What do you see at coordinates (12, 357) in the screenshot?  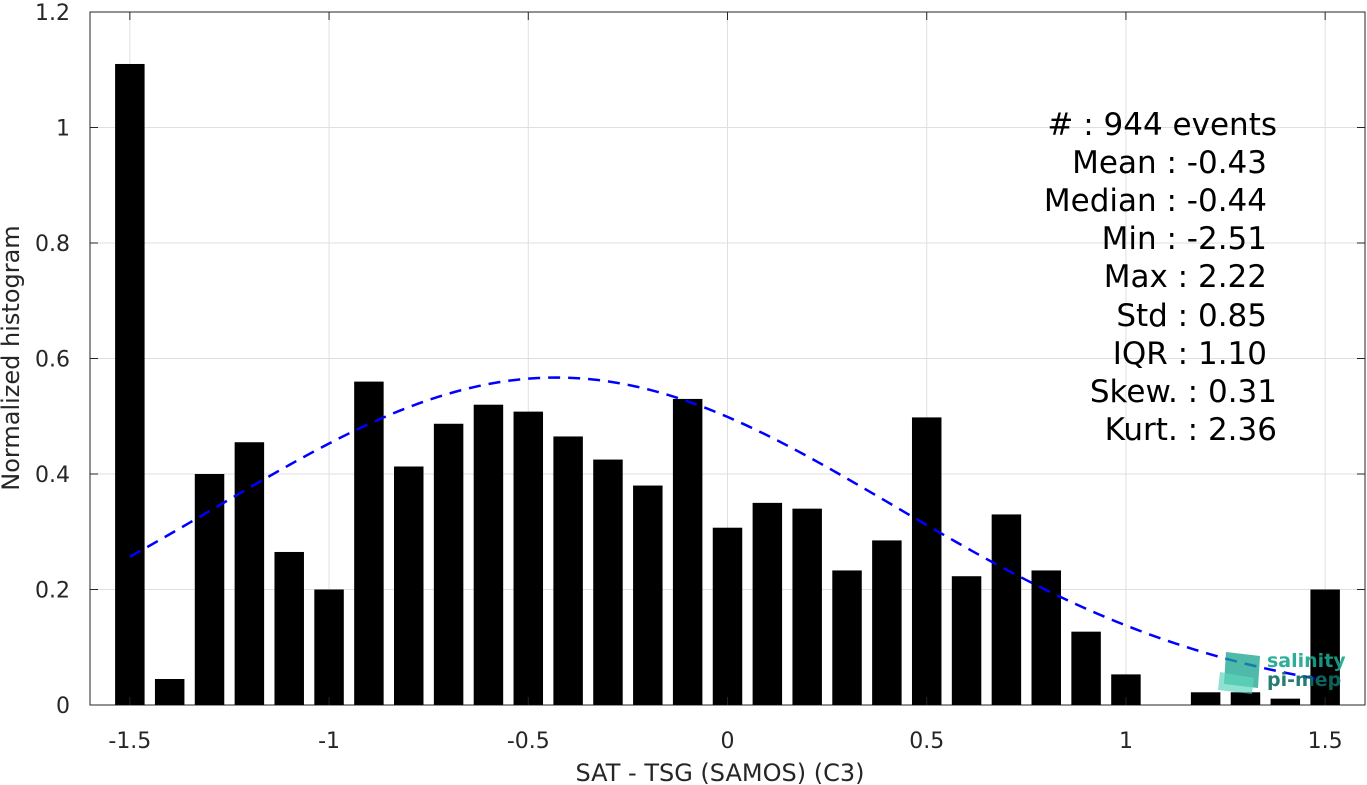 I see `y-axis-label: Normalized histogram` at bounding box center [12, 357].